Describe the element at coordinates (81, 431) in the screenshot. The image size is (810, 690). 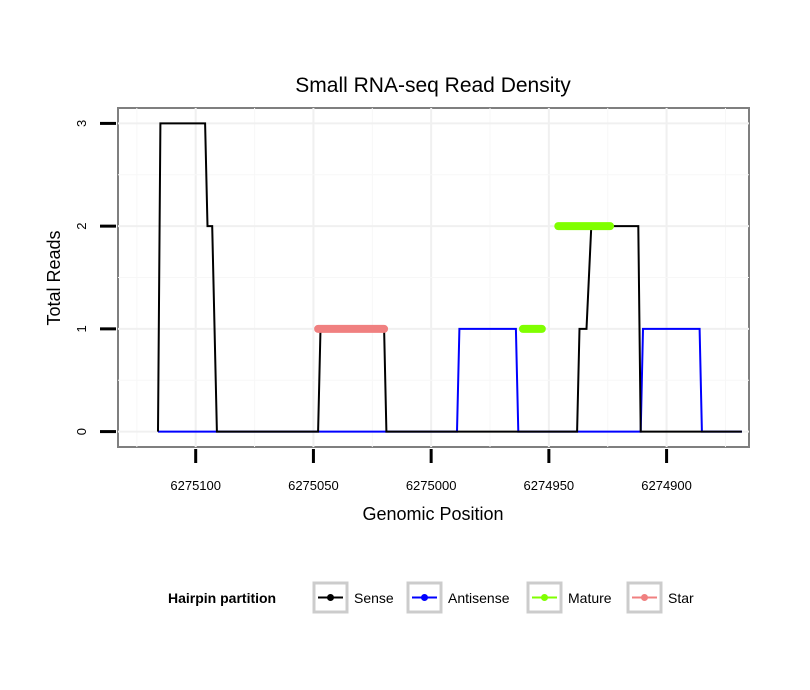
I see `y-tick-label: 0` at that location.